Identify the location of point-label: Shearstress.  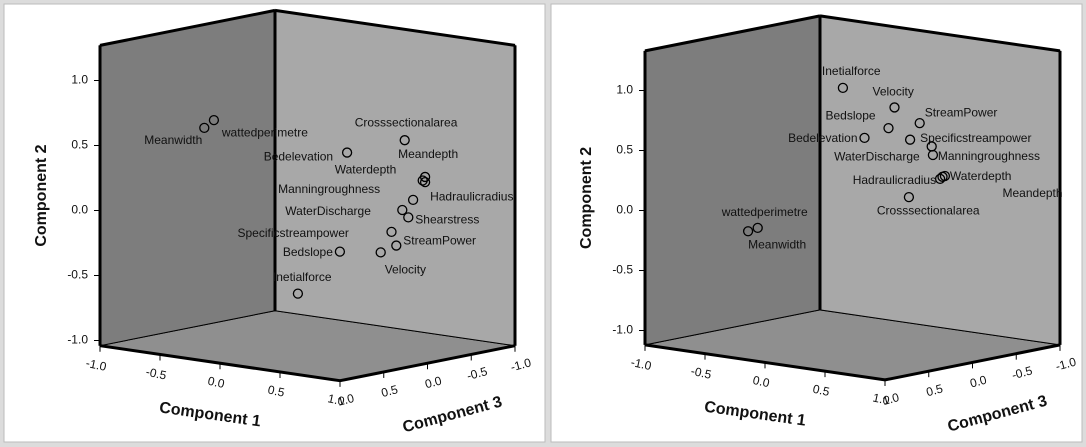
(447, 220).